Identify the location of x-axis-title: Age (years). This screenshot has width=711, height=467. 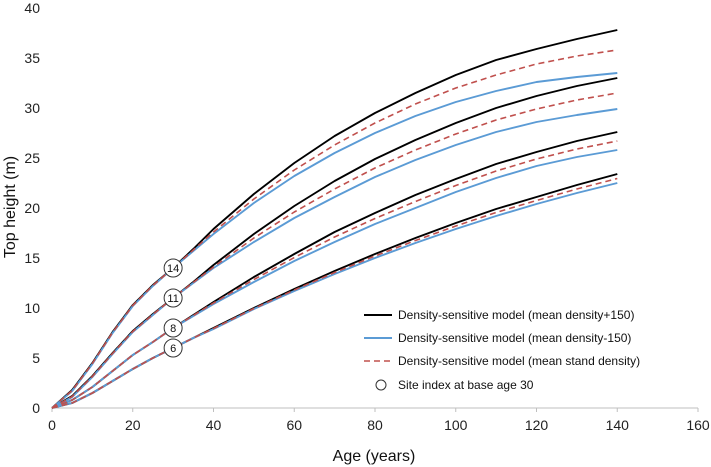
(374, 456).